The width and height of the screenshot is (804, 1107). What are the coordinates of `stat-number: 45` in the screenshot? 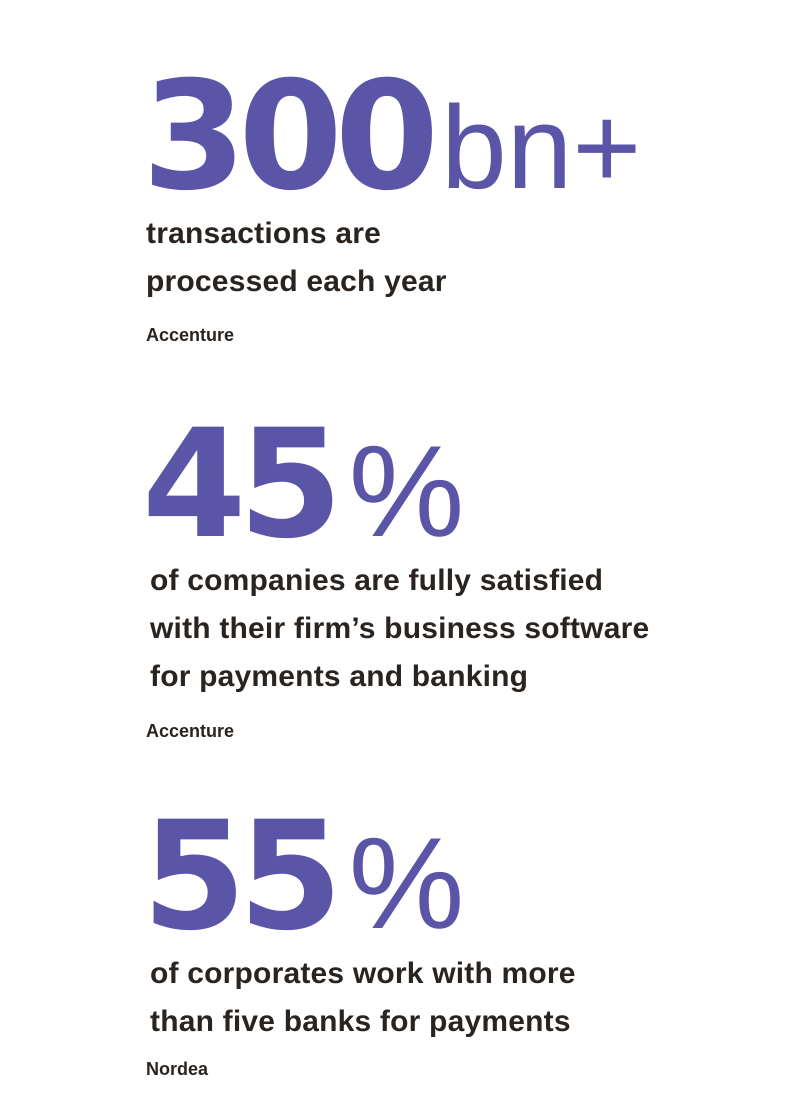 It's located at (242, 485).